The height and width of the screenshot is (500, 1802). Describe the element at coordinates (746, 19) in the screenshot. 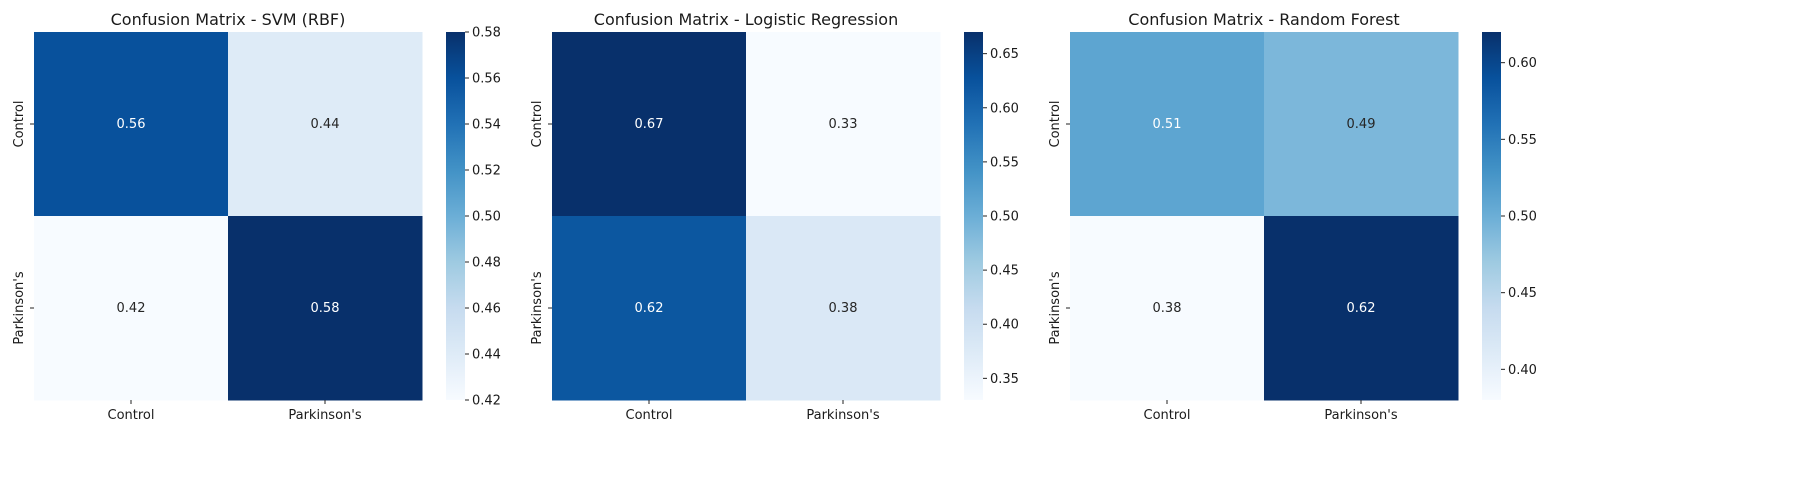

I see `chart-title: Confusion Matrix - Logistic Regression` at that location.